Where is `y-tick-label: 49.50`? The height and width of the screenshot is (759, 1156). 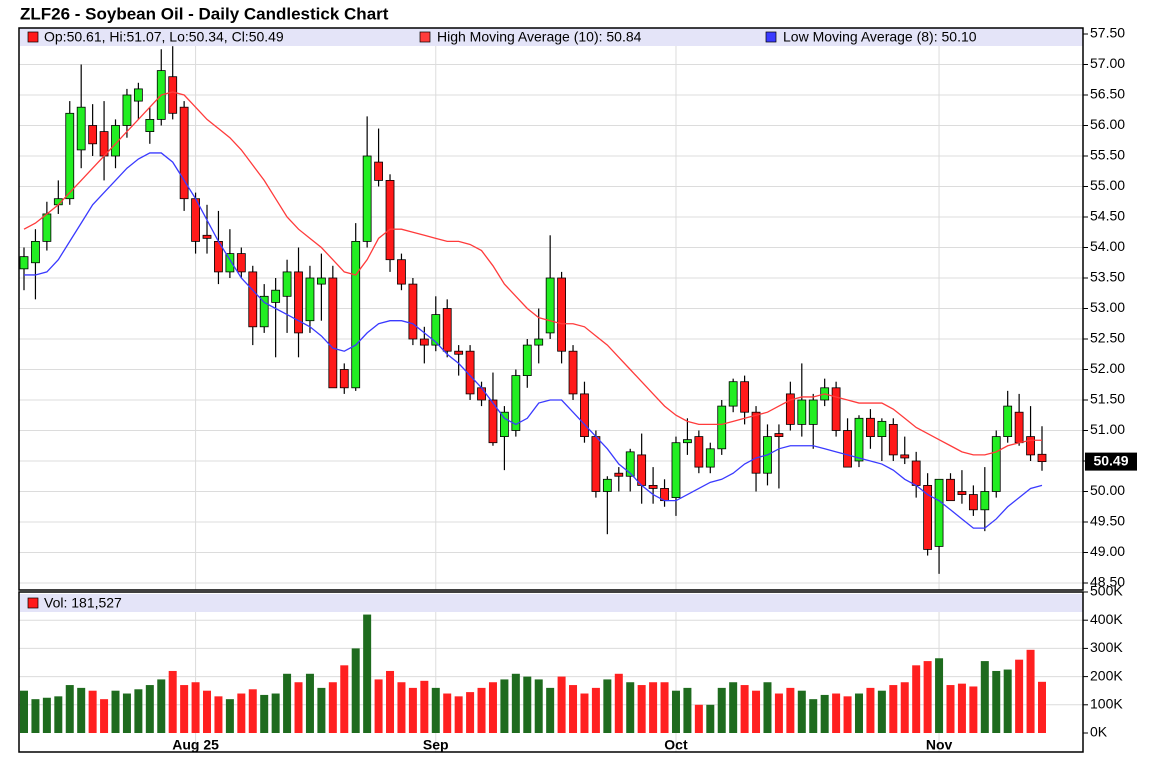 y-tick-label: 49.50 is located at coordinates (1107, 521).